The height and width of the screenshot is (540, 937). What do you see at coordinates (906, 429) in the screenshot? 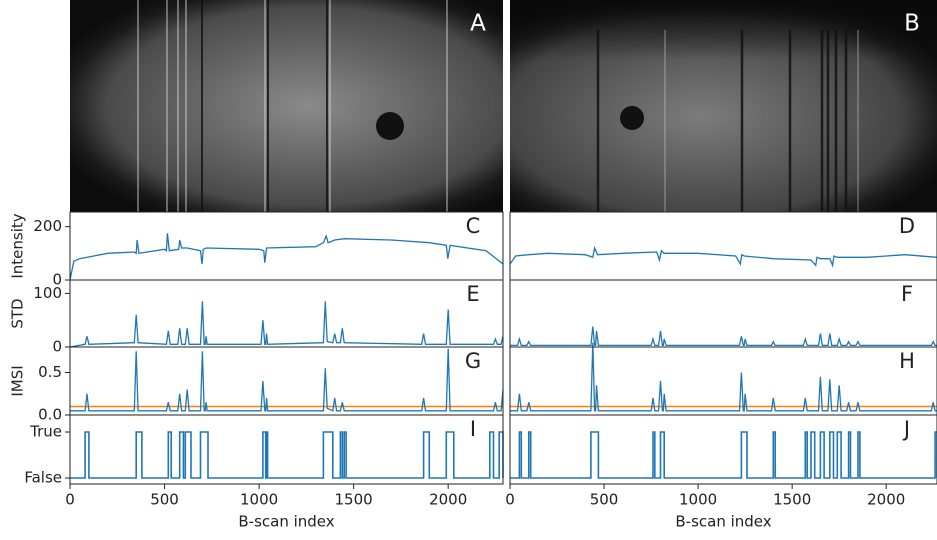
I see `panel-label: J` at bounding box center [906, 429].